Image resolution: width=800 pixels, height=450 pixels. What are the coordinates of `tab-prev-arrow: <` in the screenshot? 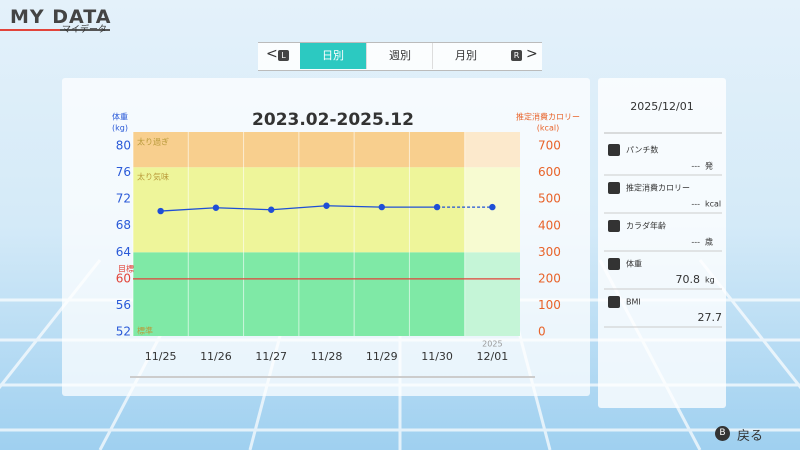 It's located at (272, 54).